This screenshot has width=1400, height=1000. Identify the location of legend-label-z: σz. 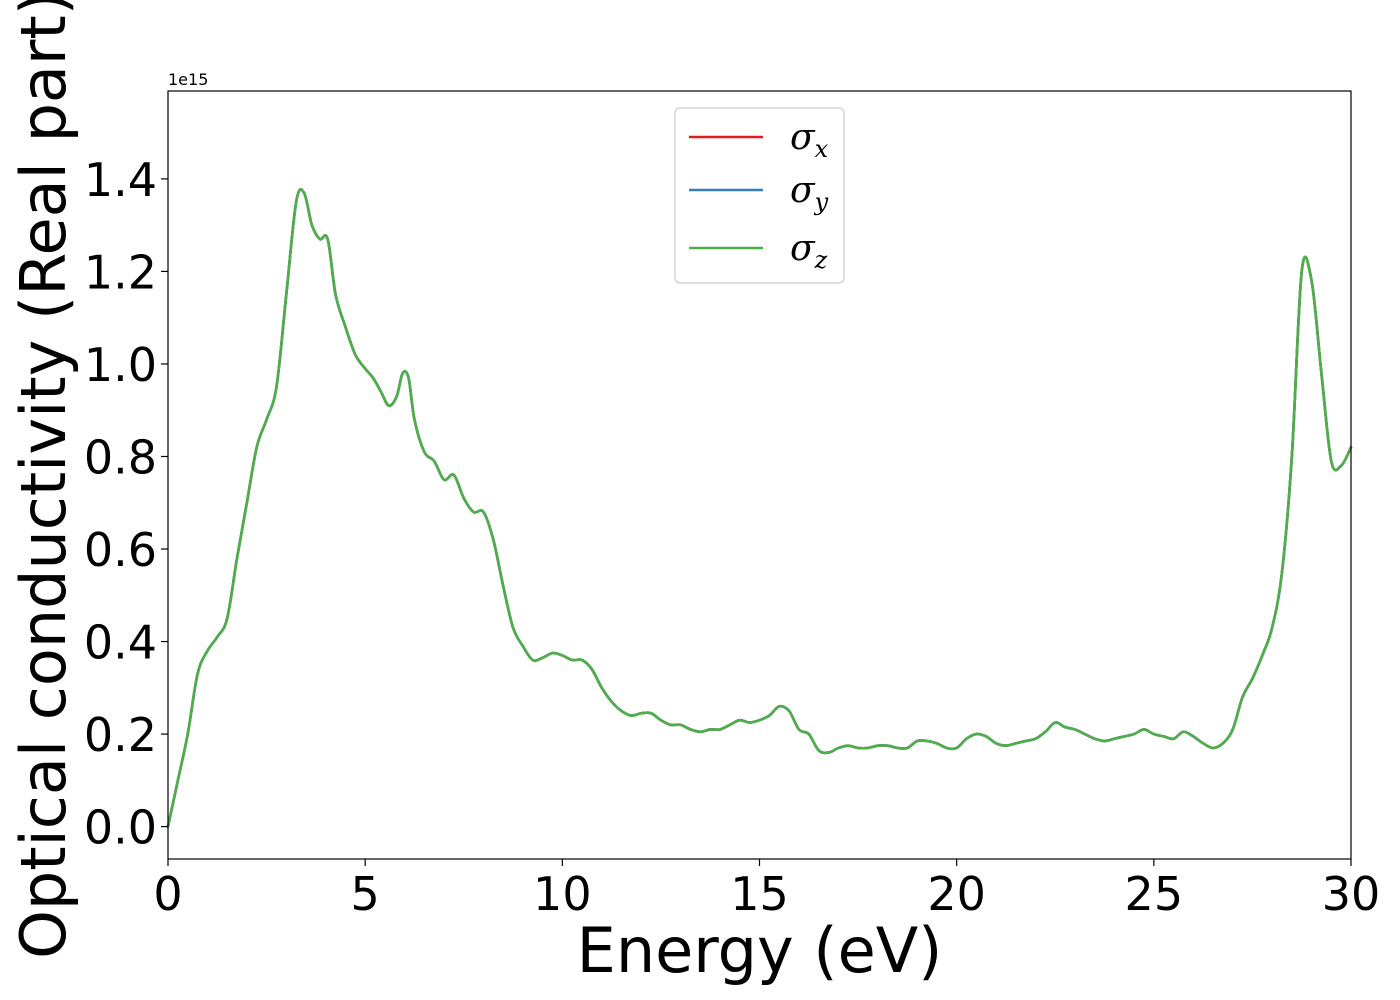
(809, 251).